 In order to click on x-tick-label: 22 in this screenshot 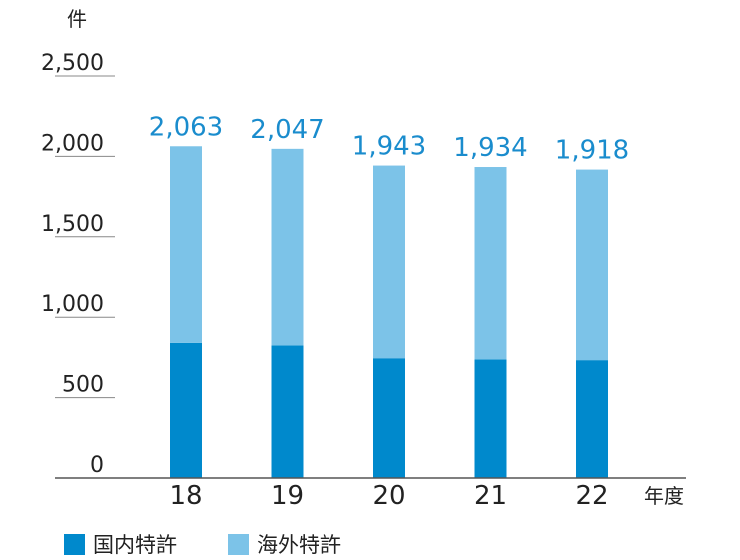, I will do `click(591, 496)`.